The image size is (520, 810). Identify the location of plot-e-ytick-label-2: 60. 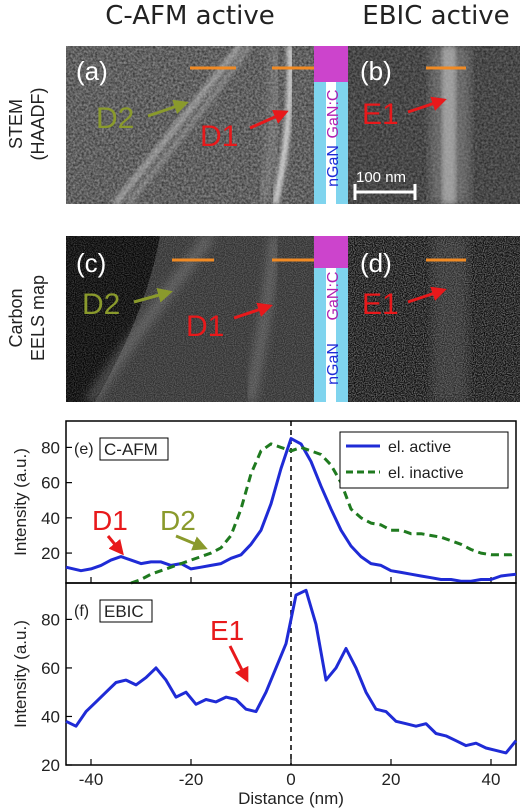
(50, 483).